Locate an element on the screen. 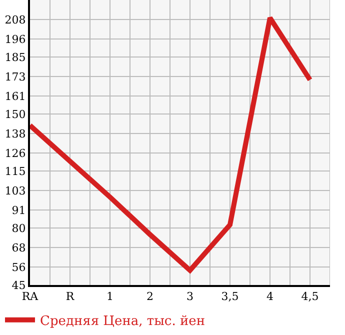  y-tick-label: 126 is located at coordinates (15, 153).